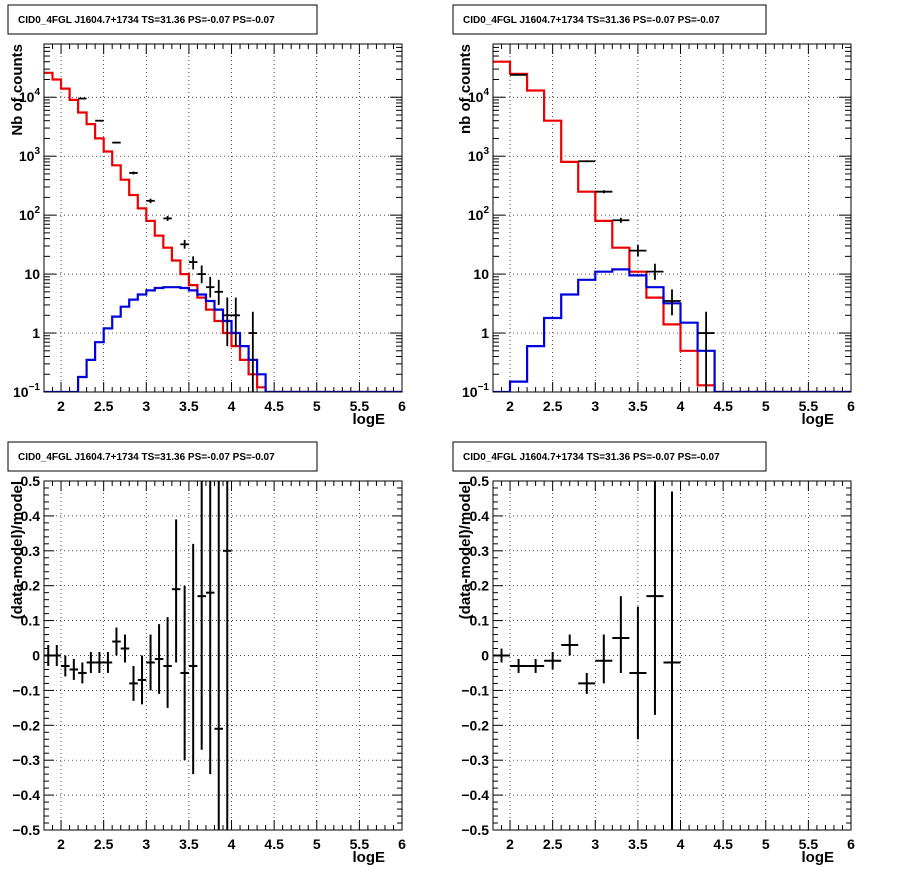 This screenshot has height=875, width=898. What do you see at coordinates (32, 274) in the screenshot?
I see `y-tick-label: 10` at bounding box center [32, 274].